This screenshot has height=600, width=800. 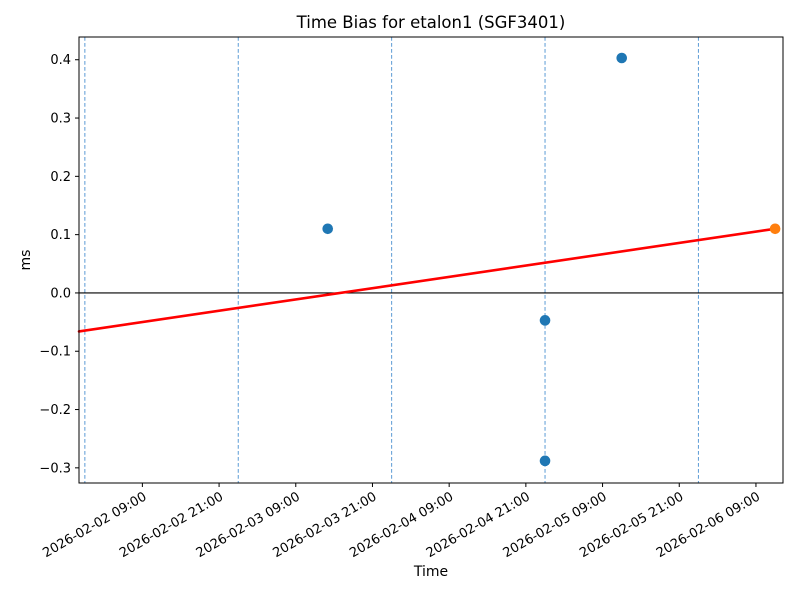 What do you see at coordinates (60, 293) in the screenshot?
I see `y-tick-label: 0.0` at bounding box center [60, 293].